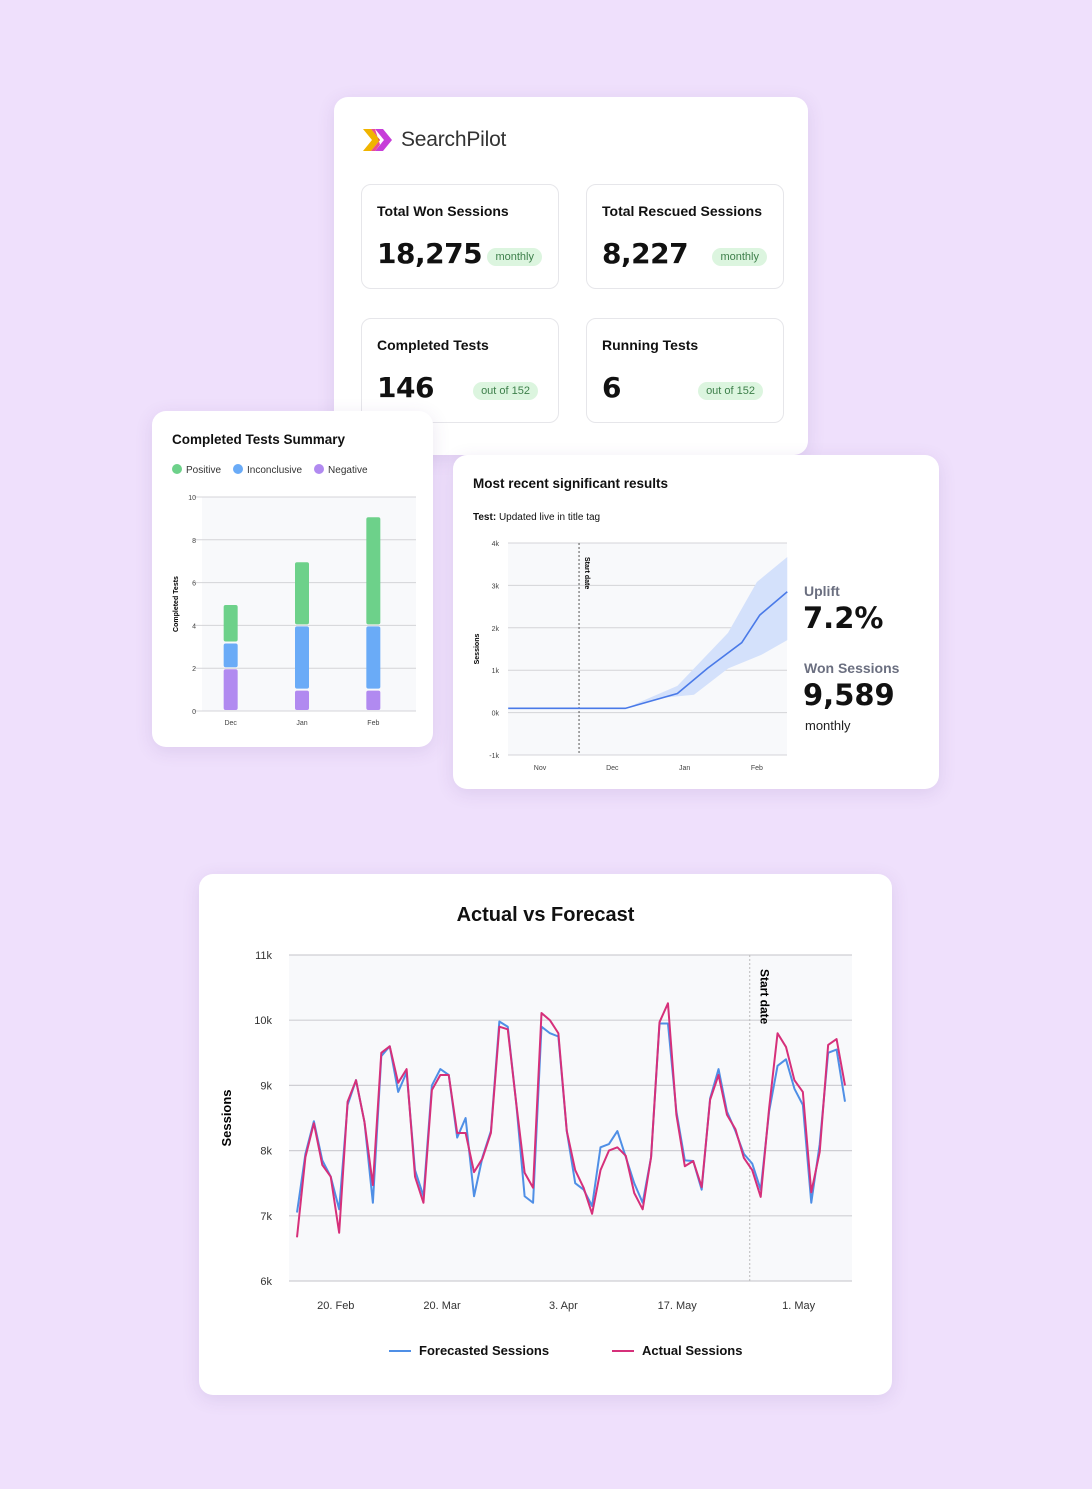 This screenshot has height=1489, width=1092. Describe the element at coordinates (263, 1021) in the screenshot. I see `y-tick-label: 10k` at that location.